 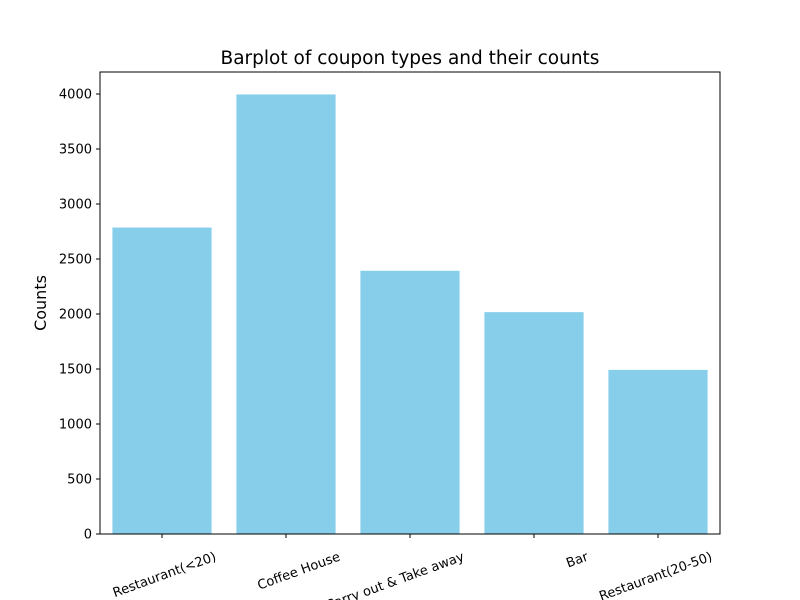 I want to click on y-tick-label: 1500, so click(x=75, y=370).